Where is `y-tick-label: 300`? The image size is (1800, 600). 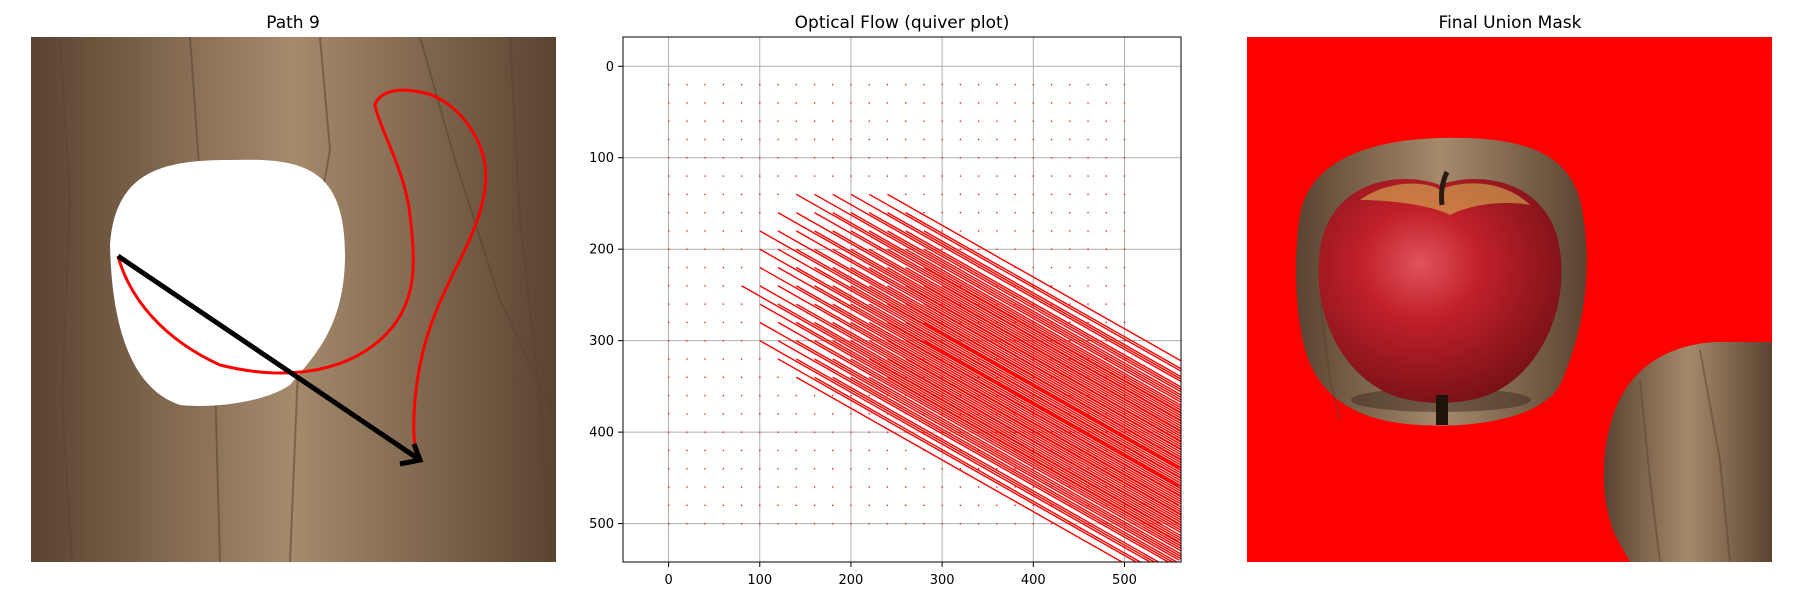 y-tick-label: 300 is located at coordinates (601, 341).